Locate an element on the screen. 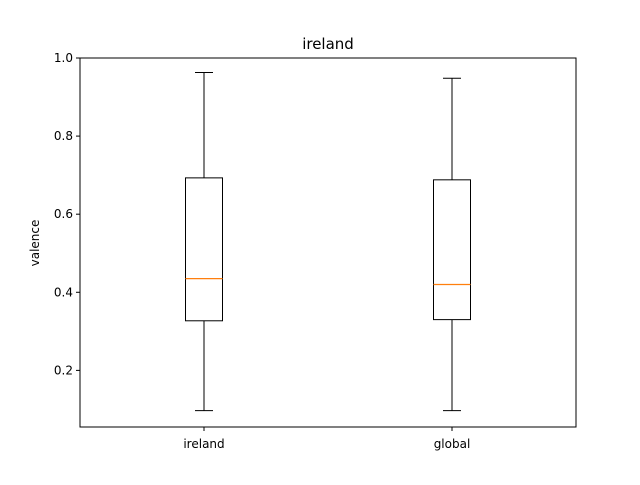 The width and height of the screenshot is (640, 485). box-global is located at coordinates (452, 244).